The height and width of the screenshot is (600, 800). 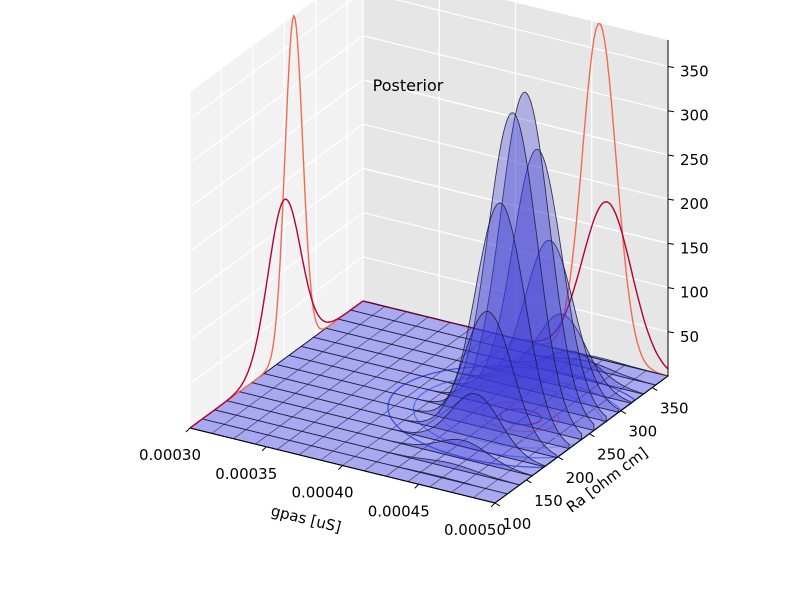 What do you see at coordinates (306, 519) in the screenshot?
I see `x-axis-label: gpas [uS]` at bounding box center [306, 519].